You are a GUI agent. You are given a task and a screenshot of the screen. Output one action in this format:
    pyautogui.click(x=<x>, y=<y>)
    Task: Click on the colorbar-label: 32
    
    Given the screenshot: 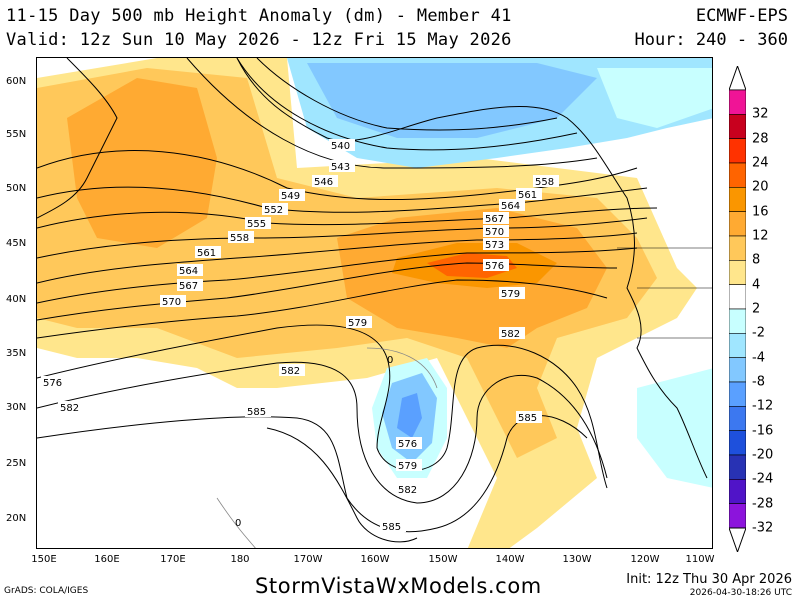 What is the action you would take?
    pyautogui.click(x=760, y=114)
    